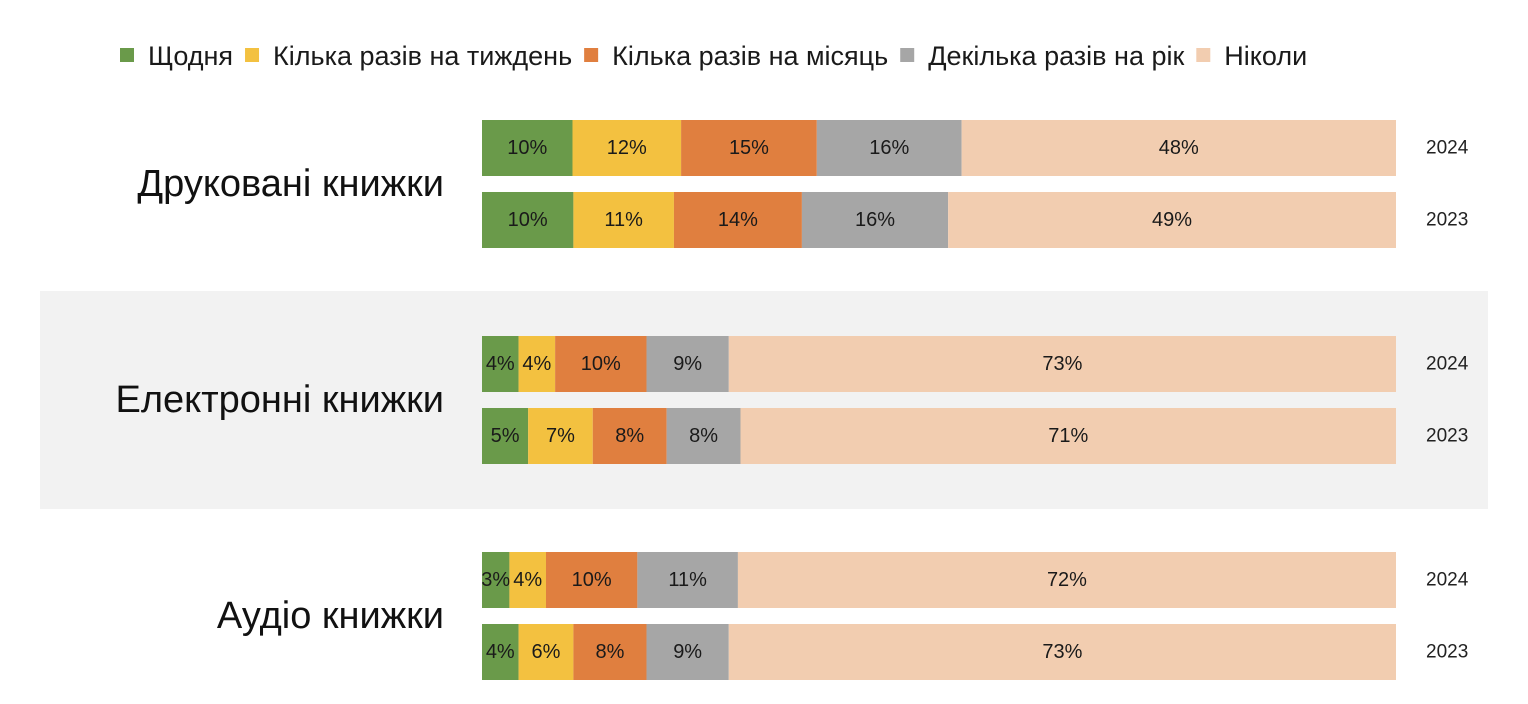  I want to click on segment-value-label: 72%, so click(1067, 580).